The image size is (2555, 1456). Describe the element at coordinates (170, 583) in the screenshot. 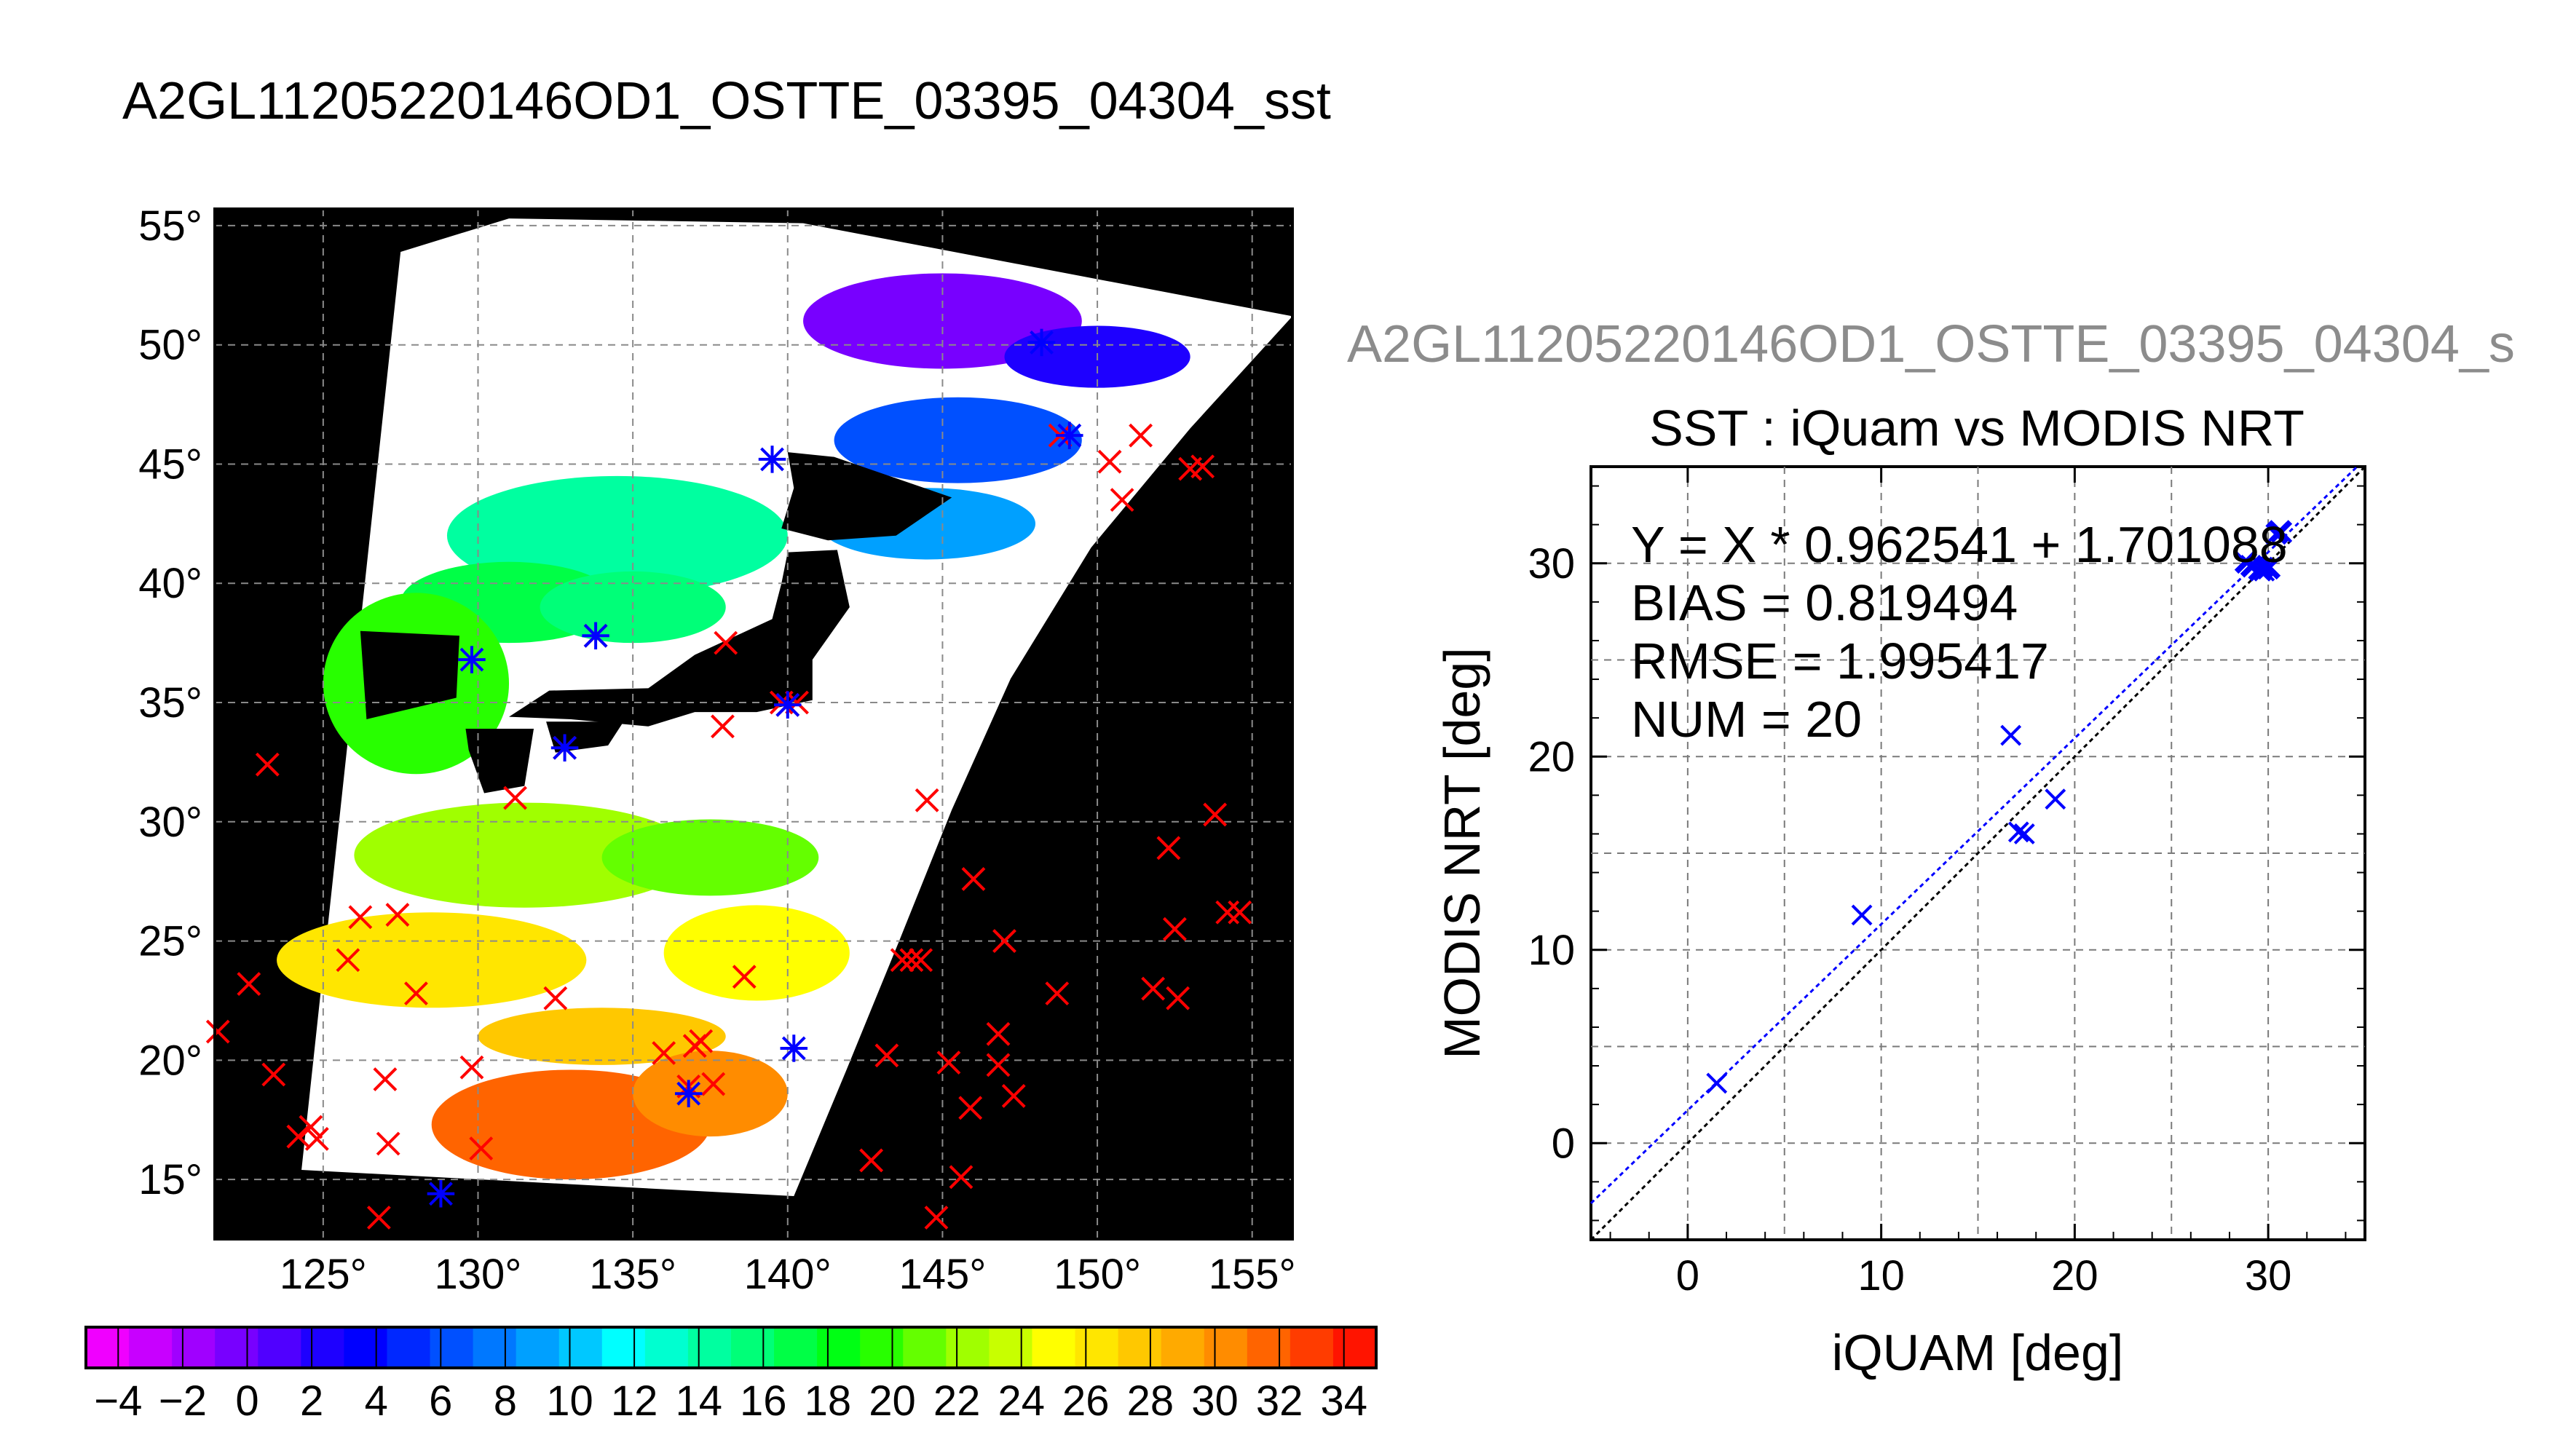

I see `map-y-tick-label: 40°` at that location.